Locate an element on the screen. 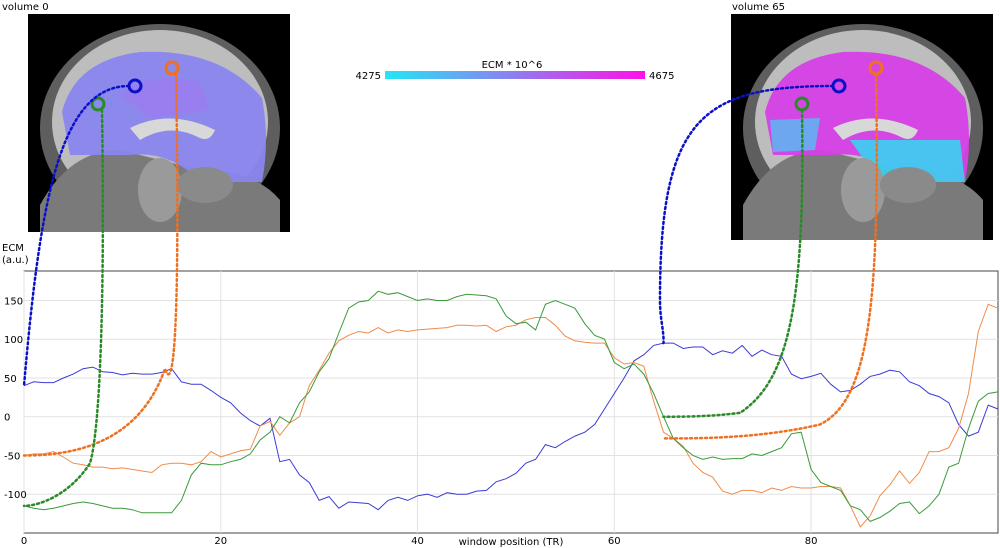 The height and width of the screenshot is (548, 1000). colorbar: ECM * 10^6 4275 4675 is located at coordinates (515, 71).